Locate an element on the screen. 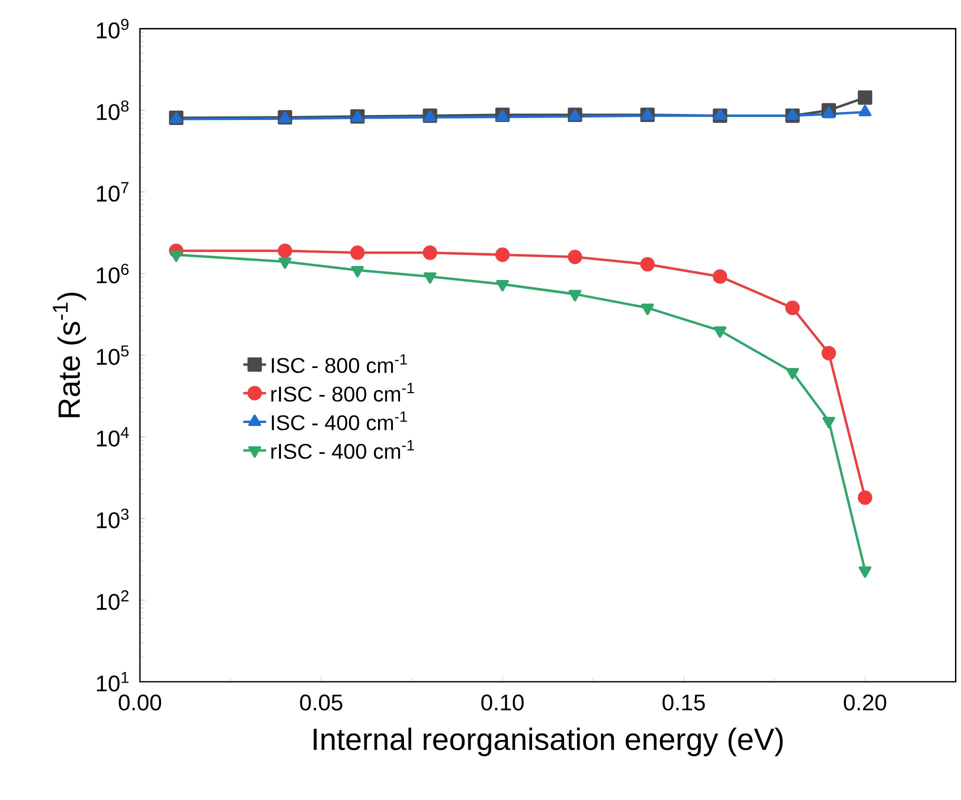 Image resolution: width=961 pixels, height=800 pixels. x-tick-label: 0.00 is located at coordinates (140, 702).